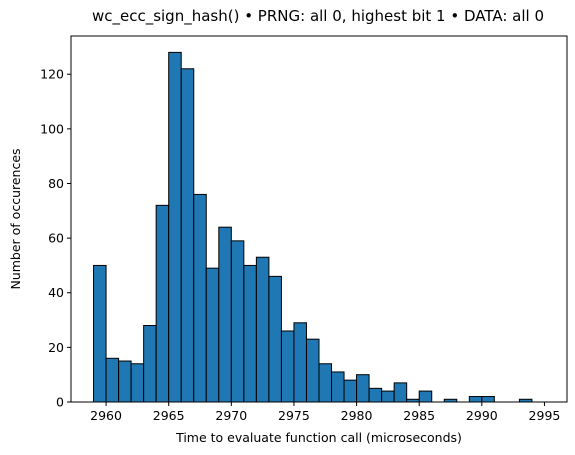 Image resolution: width=575 pixels, height=455 pixels. What do you see at coordinates (15, 218) in the screenshot?
I see `y-axis-label: Number of occurences` at bounding box center [15, 218].